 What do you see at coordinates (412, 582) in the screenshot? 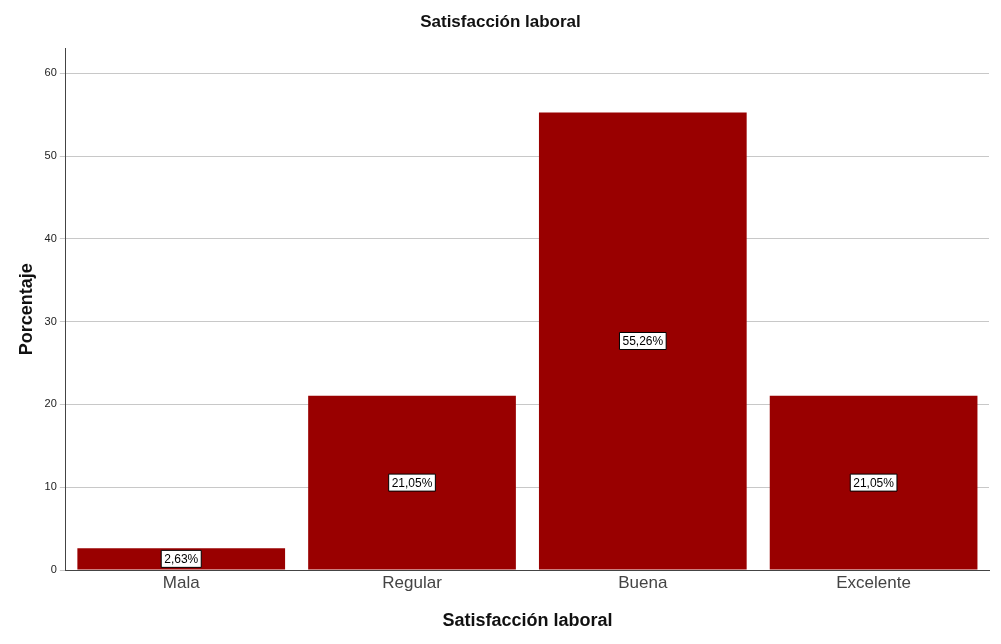
I see `x-tick-label: Regular` at bounding box center [412, 582].